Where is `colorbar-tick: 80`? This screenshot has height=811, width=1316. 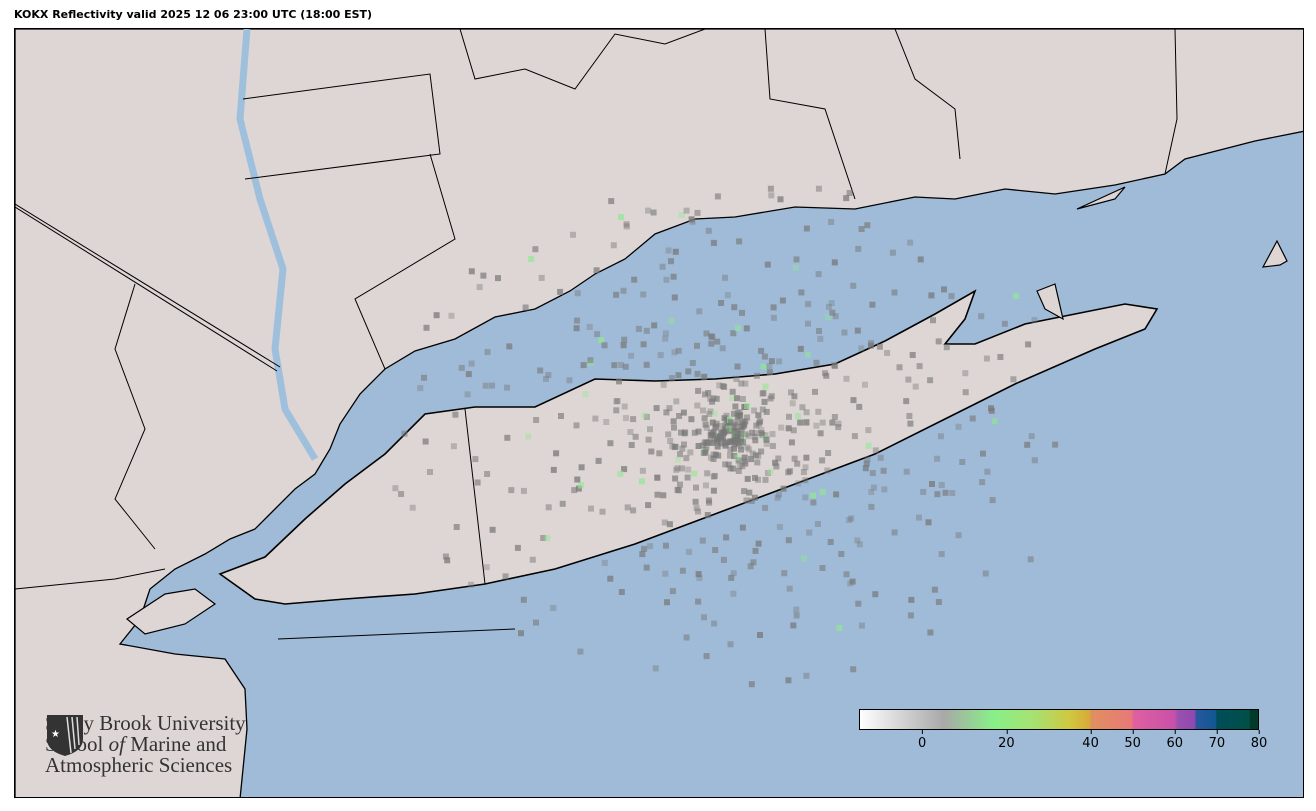
colorbar-tick: 80 is located at coordinates (1259, 740).